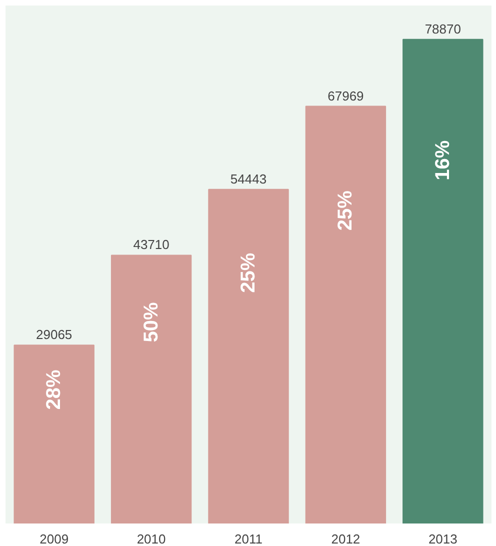  Describe the element at coordinates (54, 389) in the screenshot. I see `annotation: 28%` at that location.